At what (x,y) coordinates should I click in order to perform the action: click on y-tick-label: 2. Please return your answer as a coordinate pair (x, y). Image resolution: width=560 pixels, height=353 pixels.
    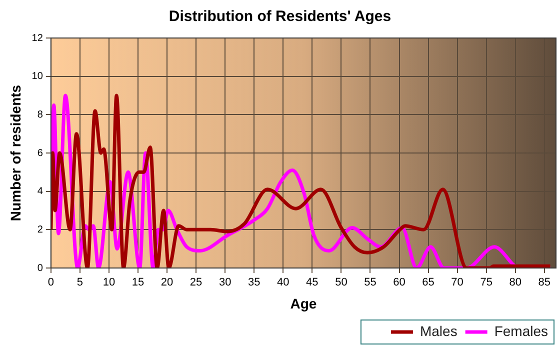
    Looking at the image, I should click on (40, 230).